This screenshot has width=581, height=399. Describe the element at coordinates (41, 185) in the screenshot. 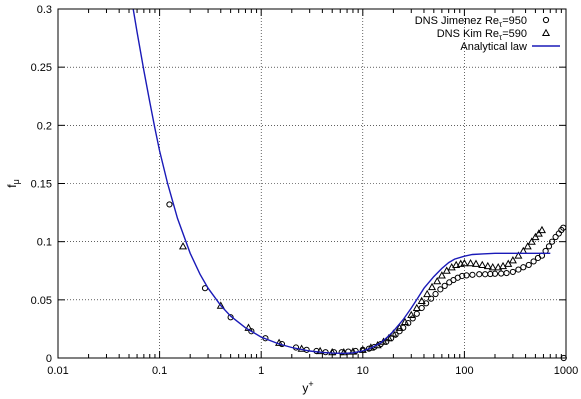

I see `y-tick-label: 0.15` at that location.